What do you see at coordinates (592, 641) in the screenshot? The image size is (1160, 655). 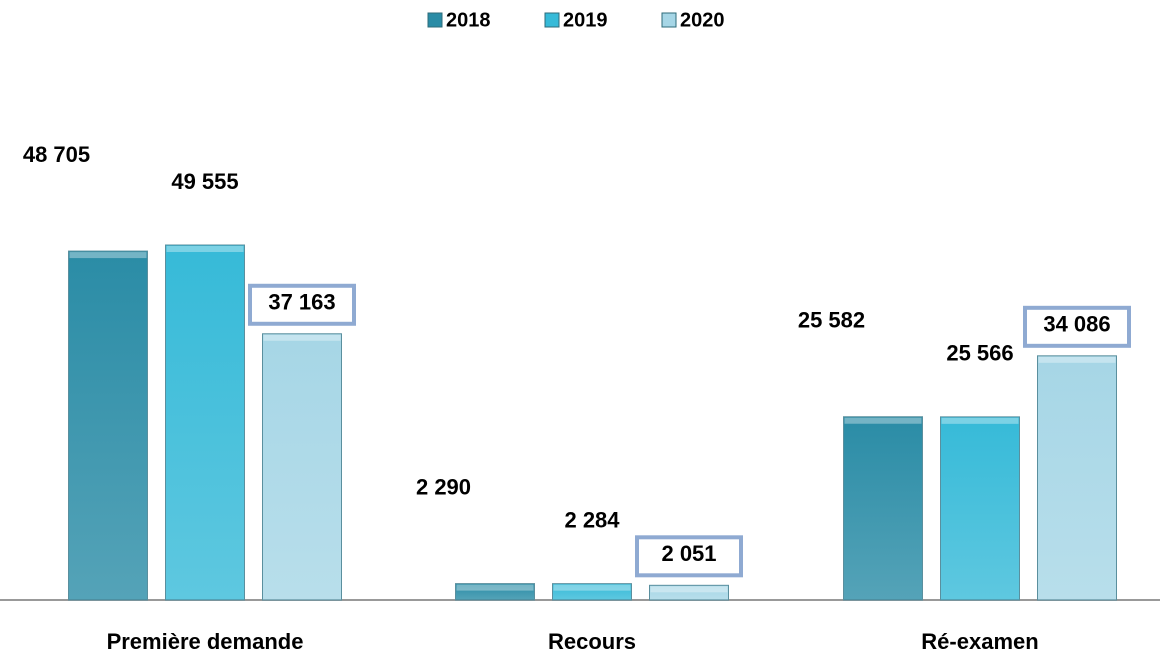 I see `x-tick-label: Recours` at bounding box center [592, 641].